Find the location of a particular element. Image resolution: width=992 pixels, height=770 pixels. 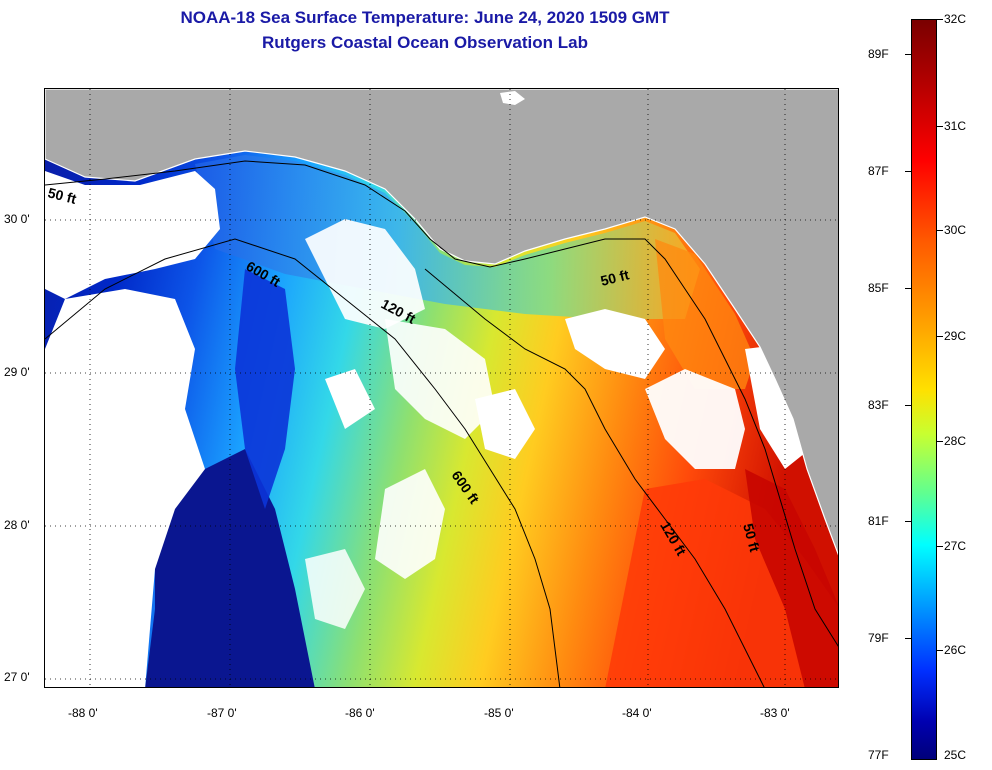

latitude-label-29: 29 0' is located at coordinates (17, 372).